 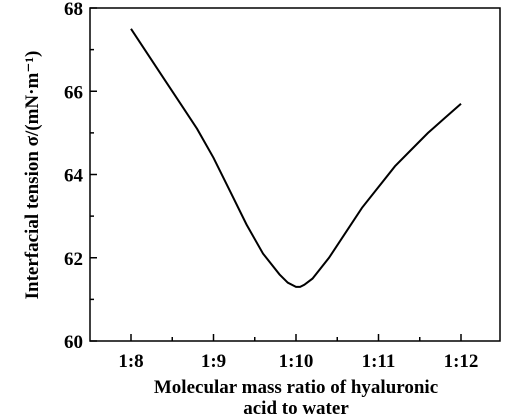 I want to click on y-tick-label: 64, so click(x=74, y=176).